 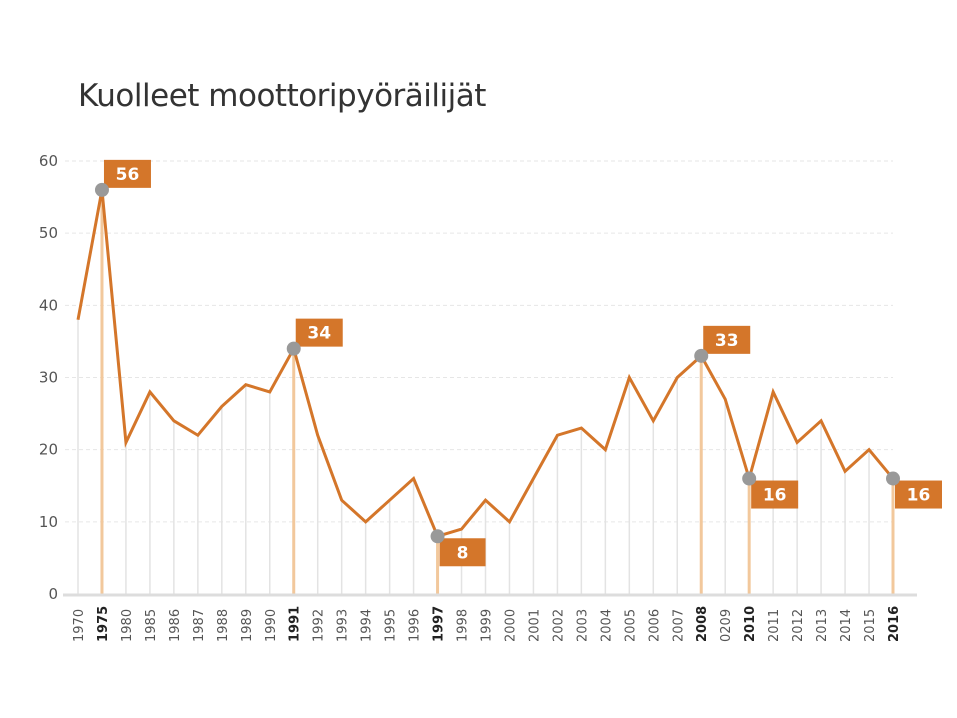 What do you see at coordinates (726, 625) in the screenshot?
I see `x-tick-label: 0209` at bounding box center [726, 625].